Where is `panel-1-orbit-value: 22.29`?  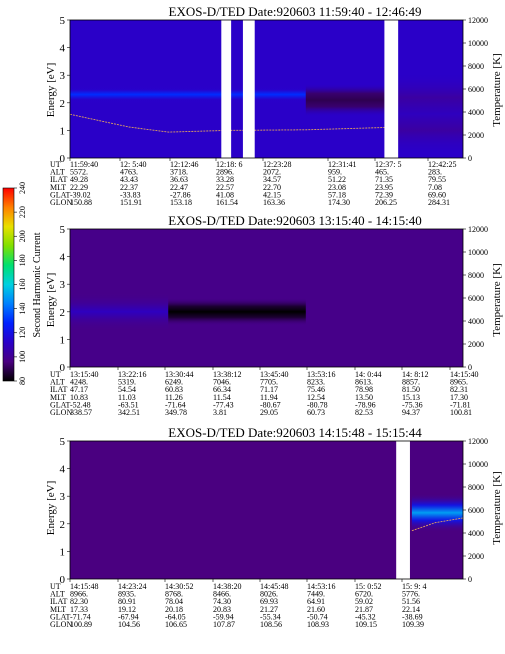
panel-1-orbit-value: 22.29 is located at coordinates (79, 187).